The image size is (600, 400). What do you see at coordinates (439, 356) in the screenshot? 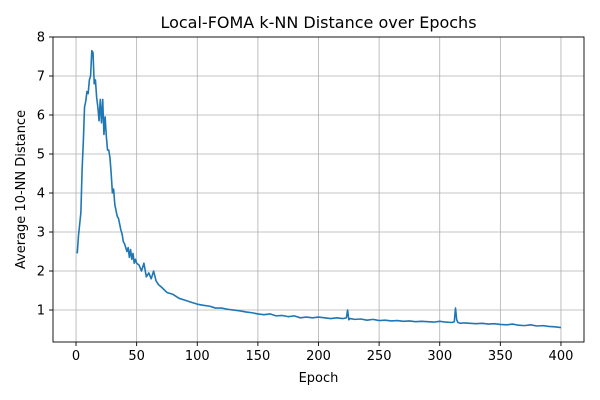
I see `x-tick-label: 300` at bounding box center [439, 356].